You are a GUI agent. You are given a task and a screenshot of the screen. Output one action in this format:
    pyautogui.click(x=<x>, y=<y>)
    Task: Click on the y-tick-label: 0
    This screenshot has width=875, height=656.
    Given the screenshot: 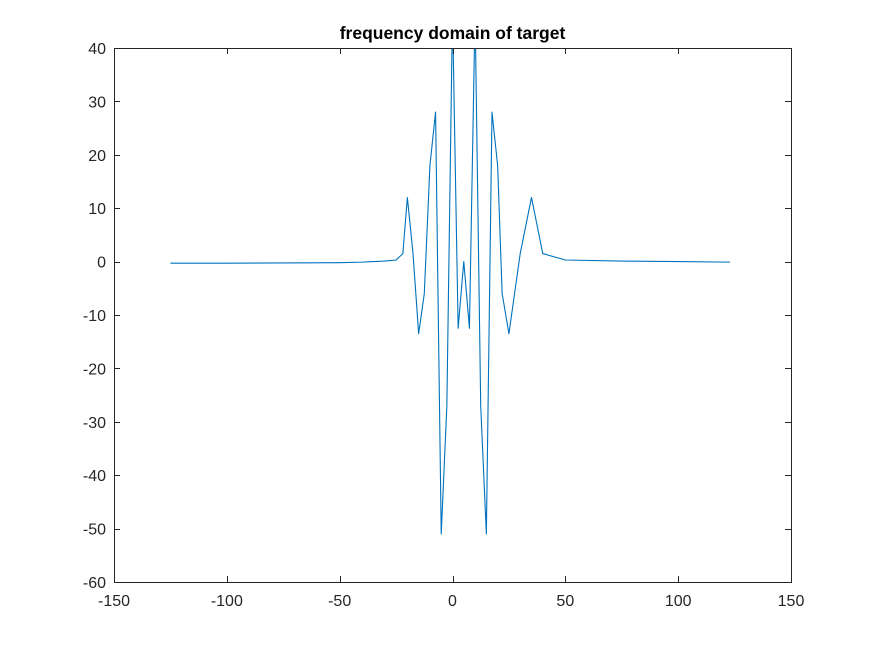 What is the action you would take?
    pyautogui.click(x=101, y=263)
    